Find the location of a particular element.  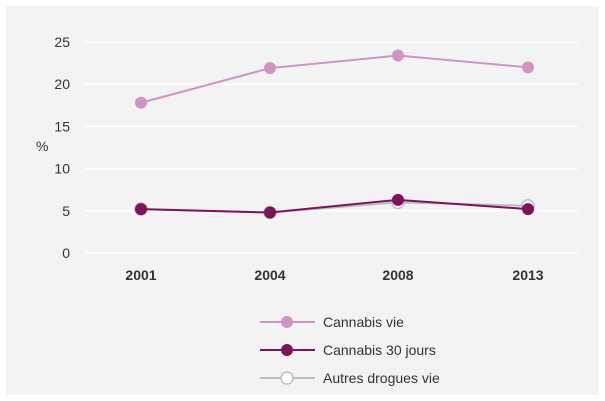

legend-item: Autres drogues vie is located at coordinates (350, 378).